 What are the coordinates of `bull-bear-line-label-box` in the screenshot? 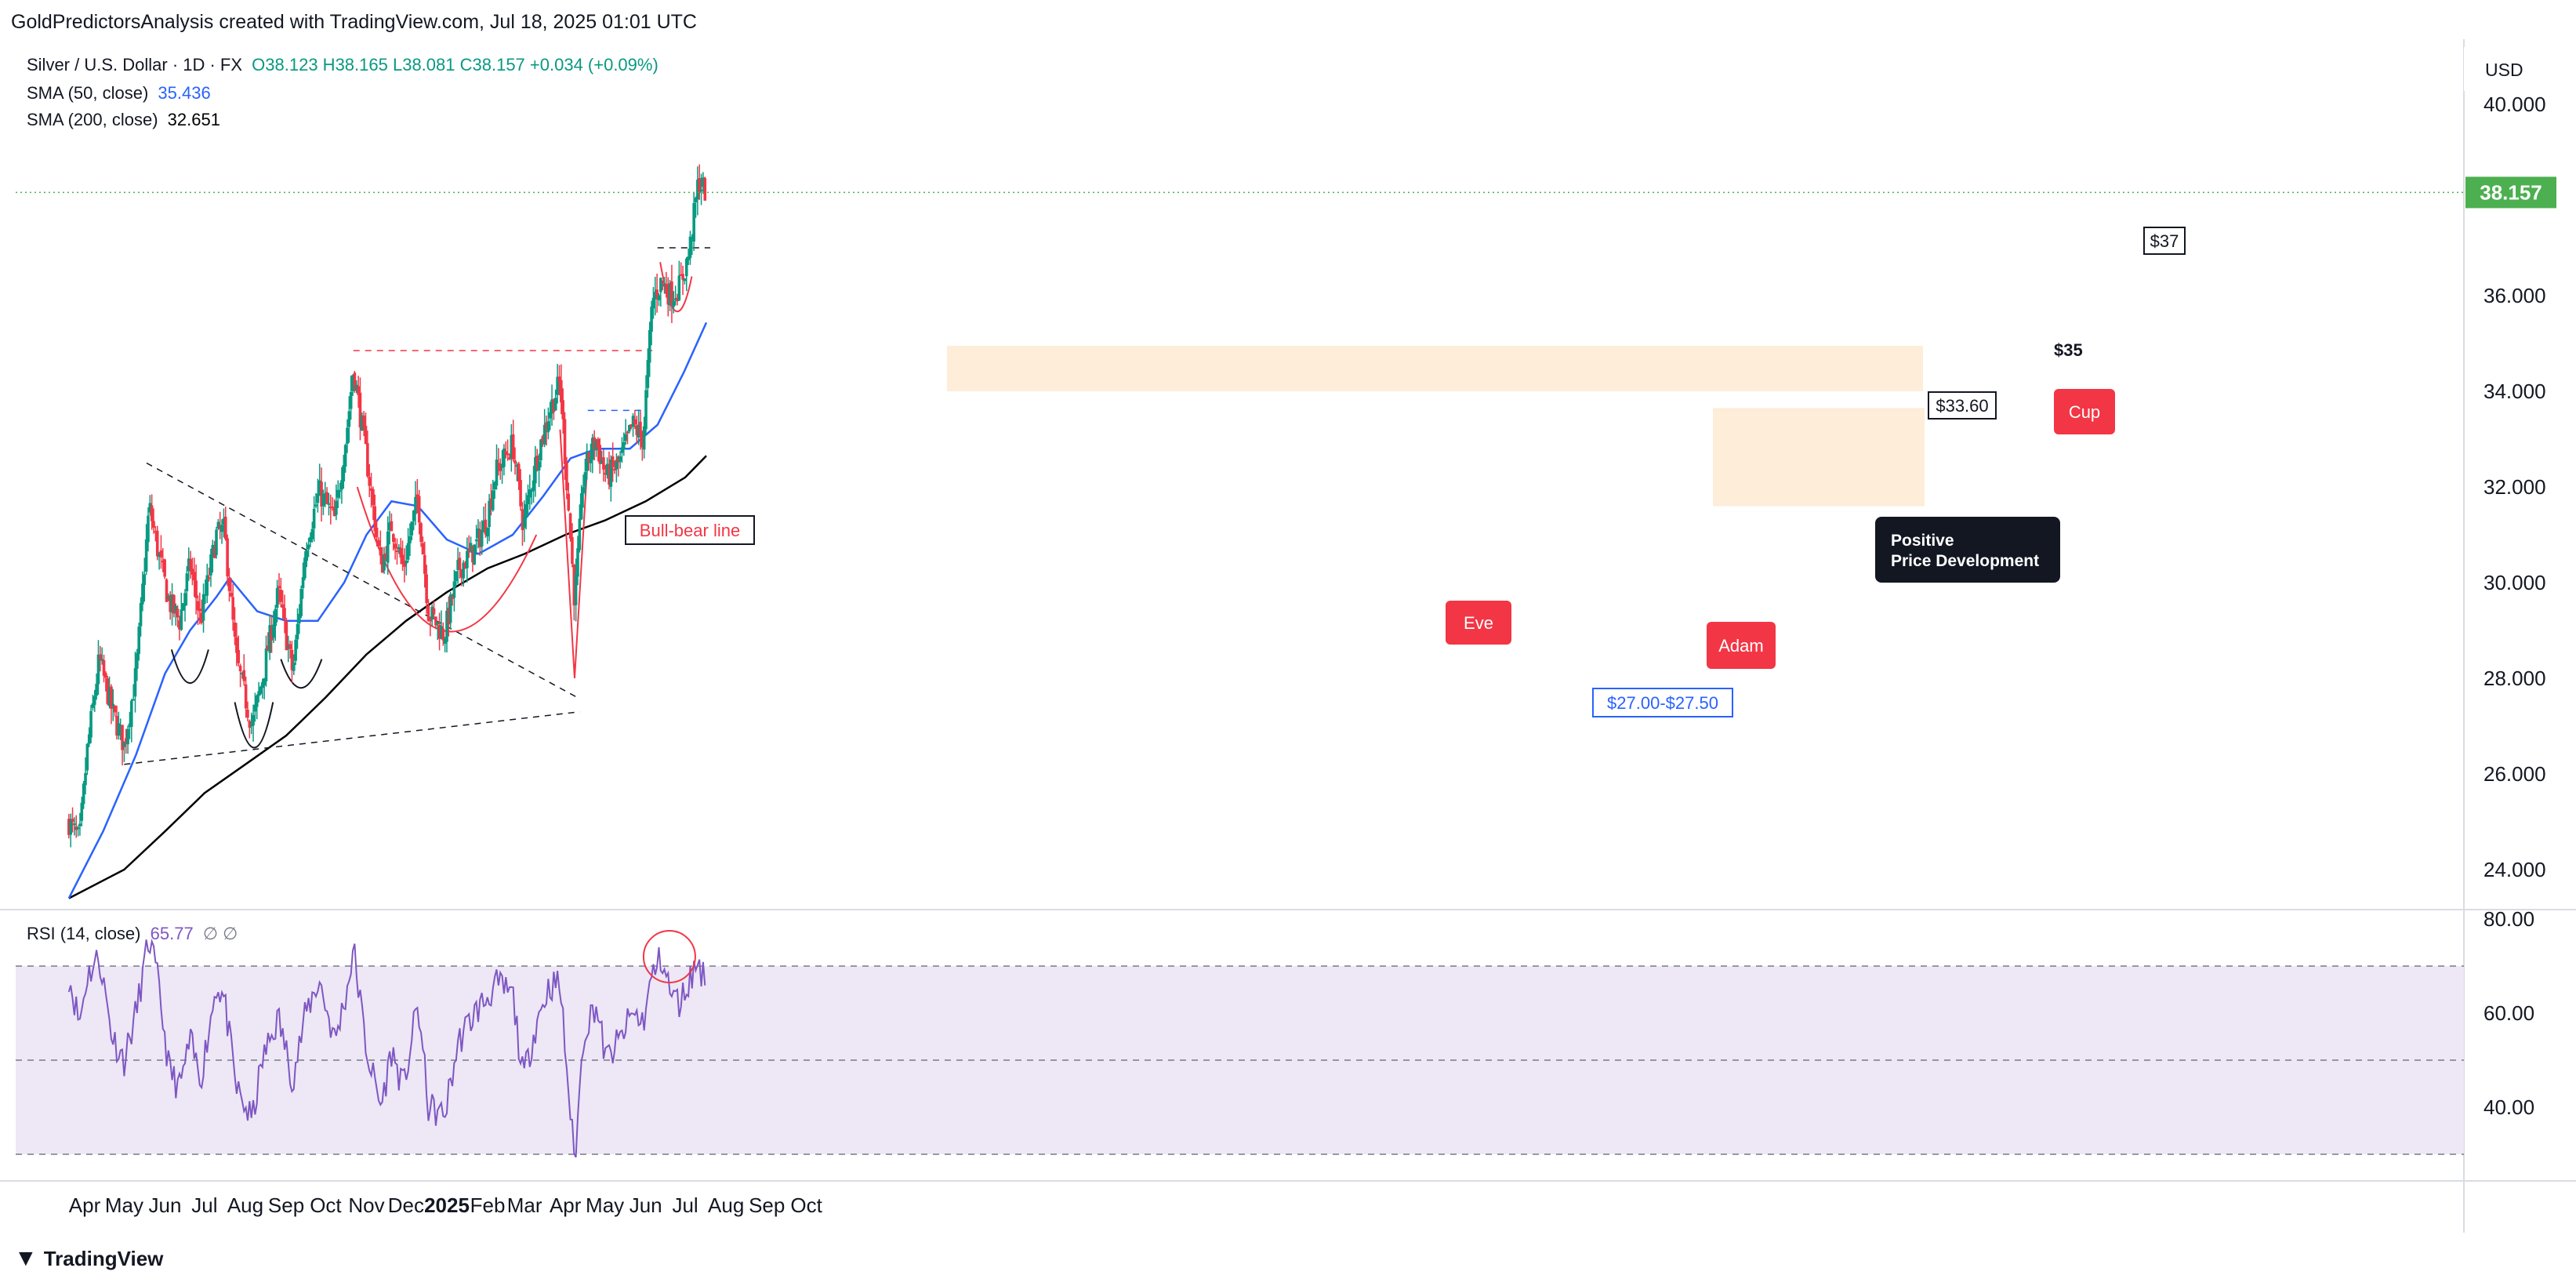 It's located at (690, 530).